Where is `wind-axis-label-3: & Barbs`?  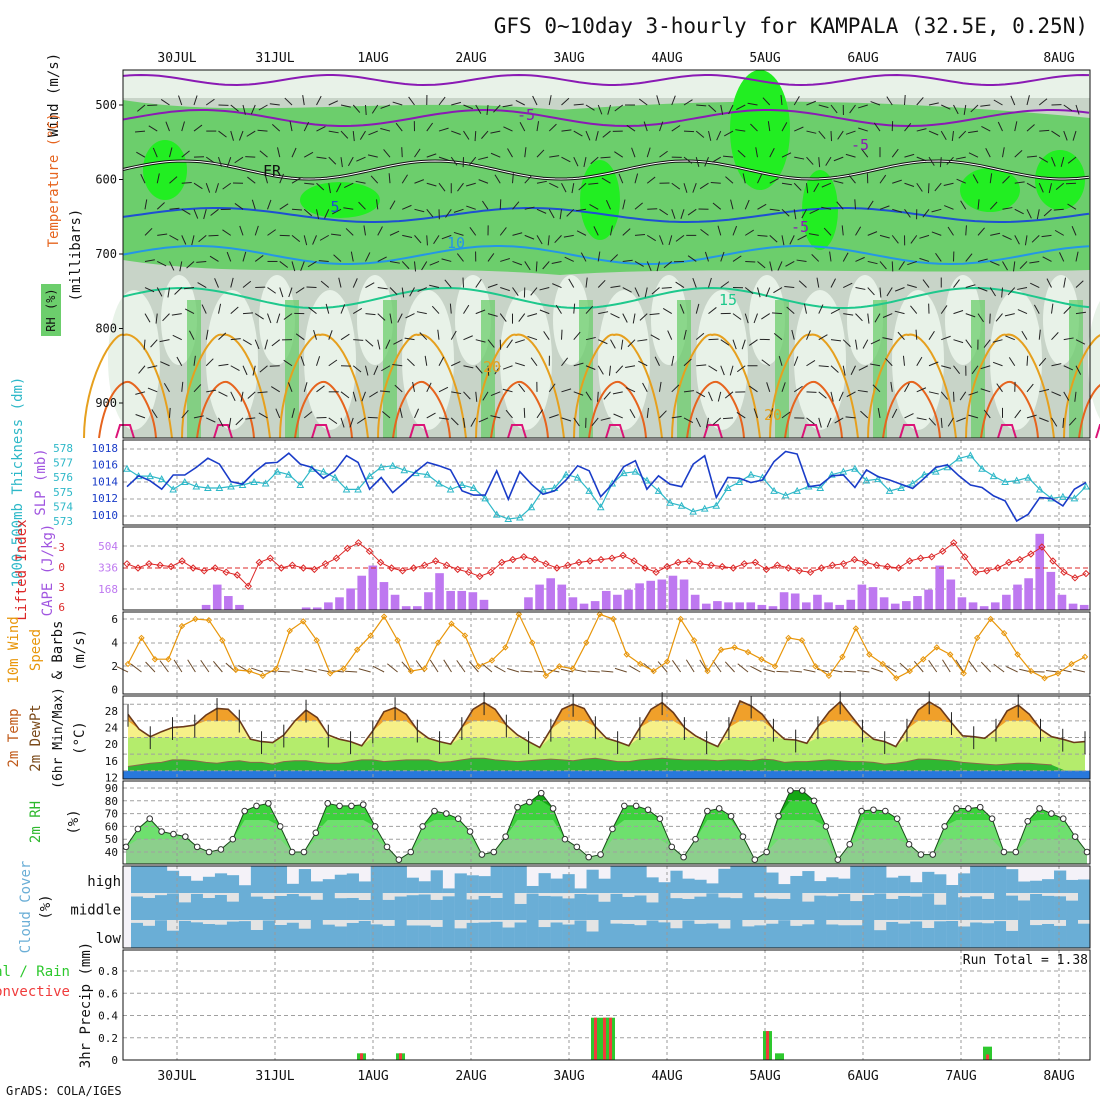
wind-axis-label-3: & Barbs is located at coordinates (58, 649).